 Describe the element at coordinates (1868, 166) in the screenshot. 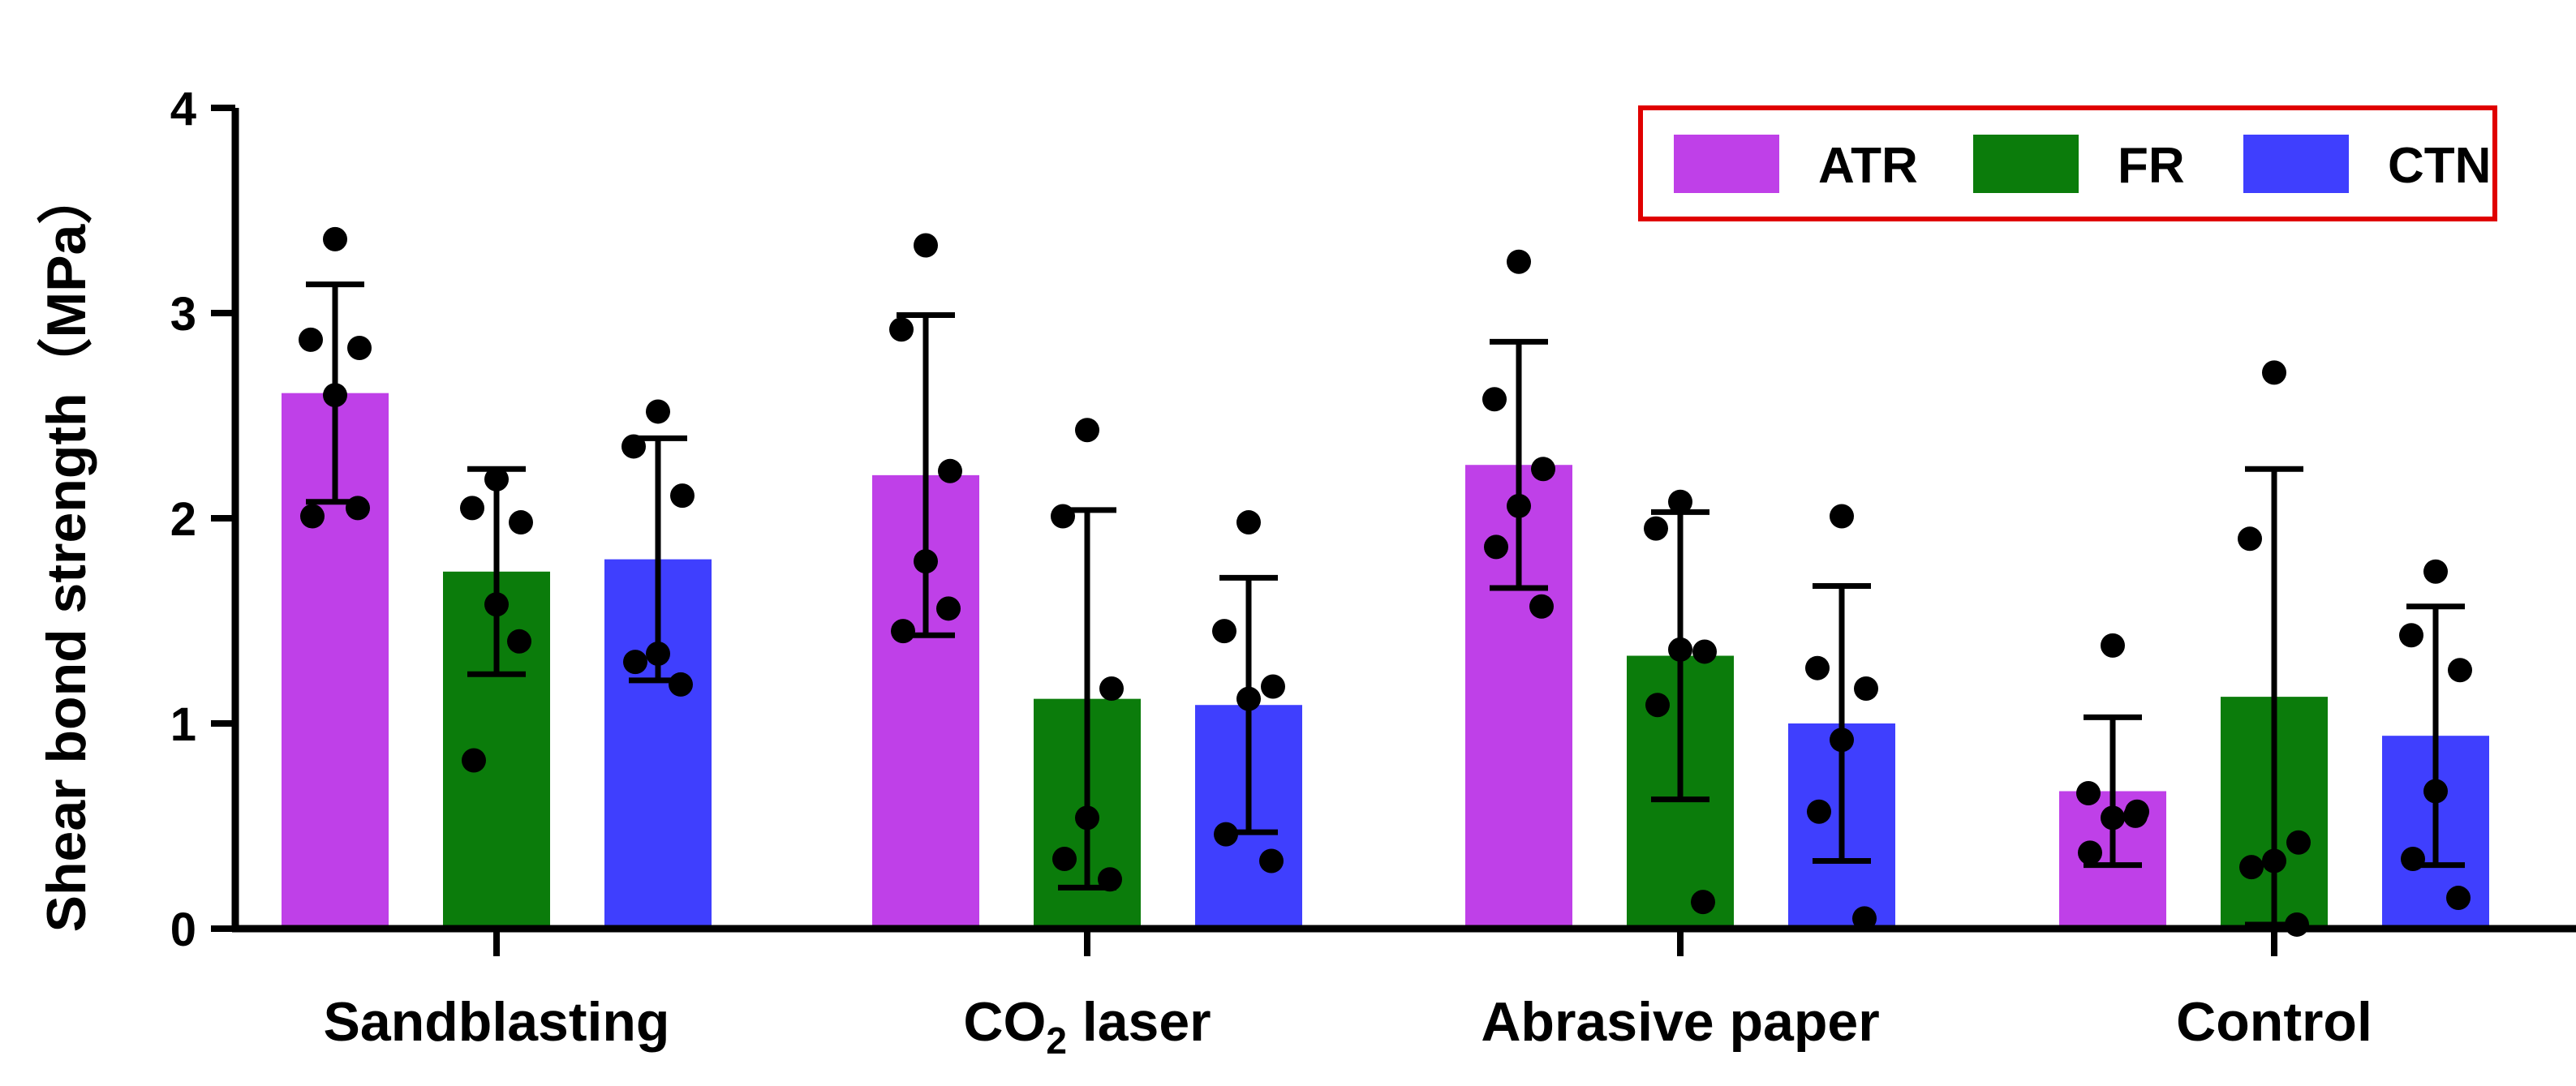

I see `legend-label-atr: ATR` at that location.